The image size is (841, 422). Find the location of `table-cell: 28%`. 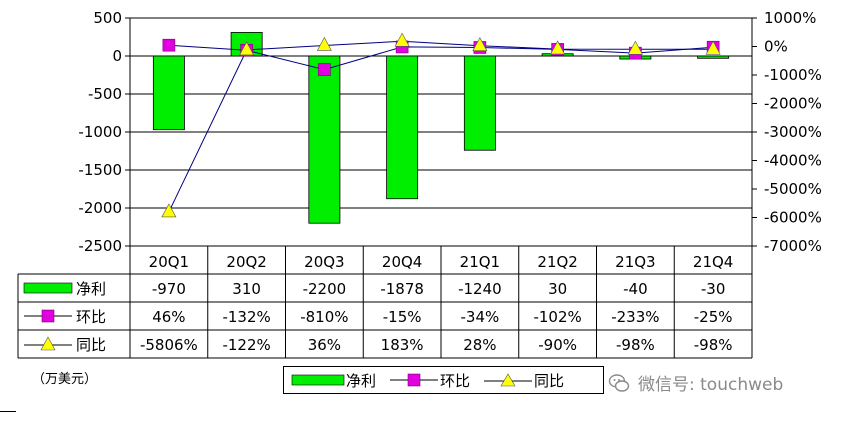

table-cell: 28% is located at coordinates (479, 345).